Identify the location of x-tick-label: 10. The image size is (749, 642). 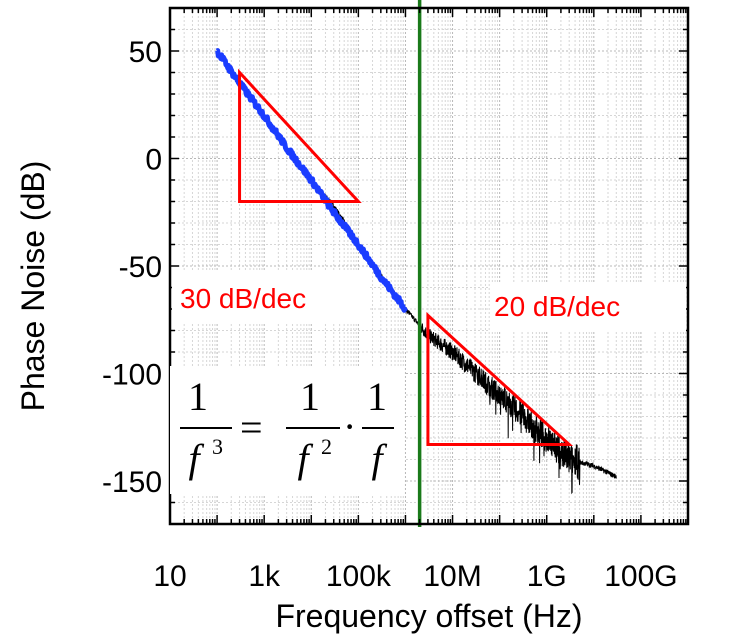
(169, 576).